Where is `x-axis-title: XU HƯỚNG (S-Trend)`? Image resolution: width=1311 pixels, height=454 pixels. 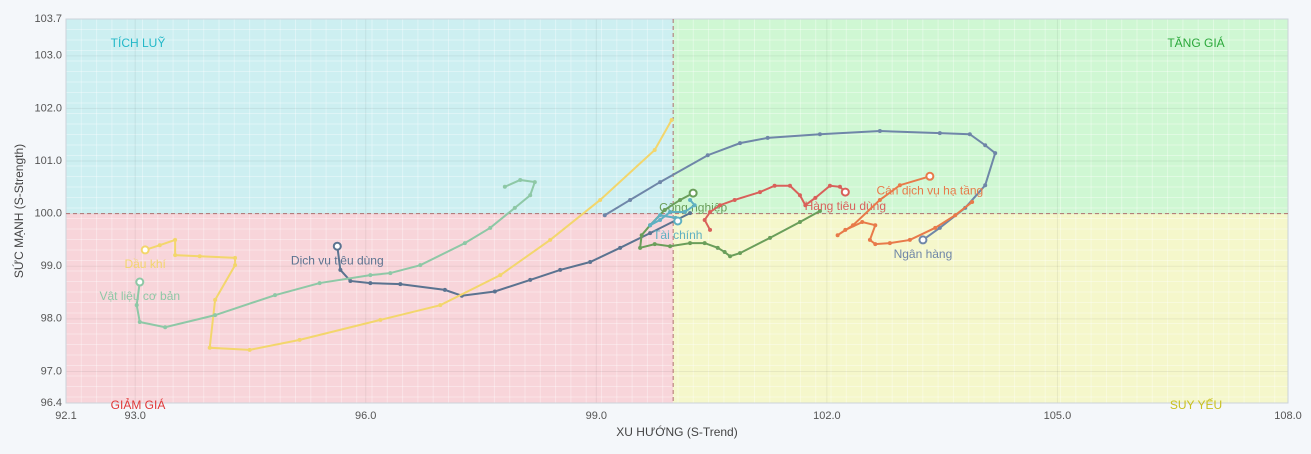
x-axis-title: XU HƯỚNG (S-Trend) is located at coordinates (676, 431).